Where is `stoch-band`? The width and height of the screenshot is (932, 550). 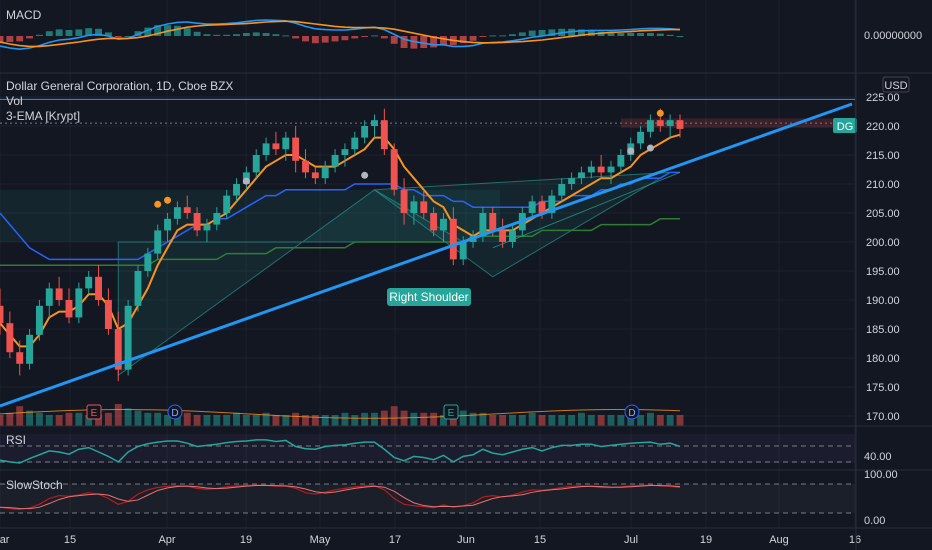 stoch-band is located at coordinates (427, 498).